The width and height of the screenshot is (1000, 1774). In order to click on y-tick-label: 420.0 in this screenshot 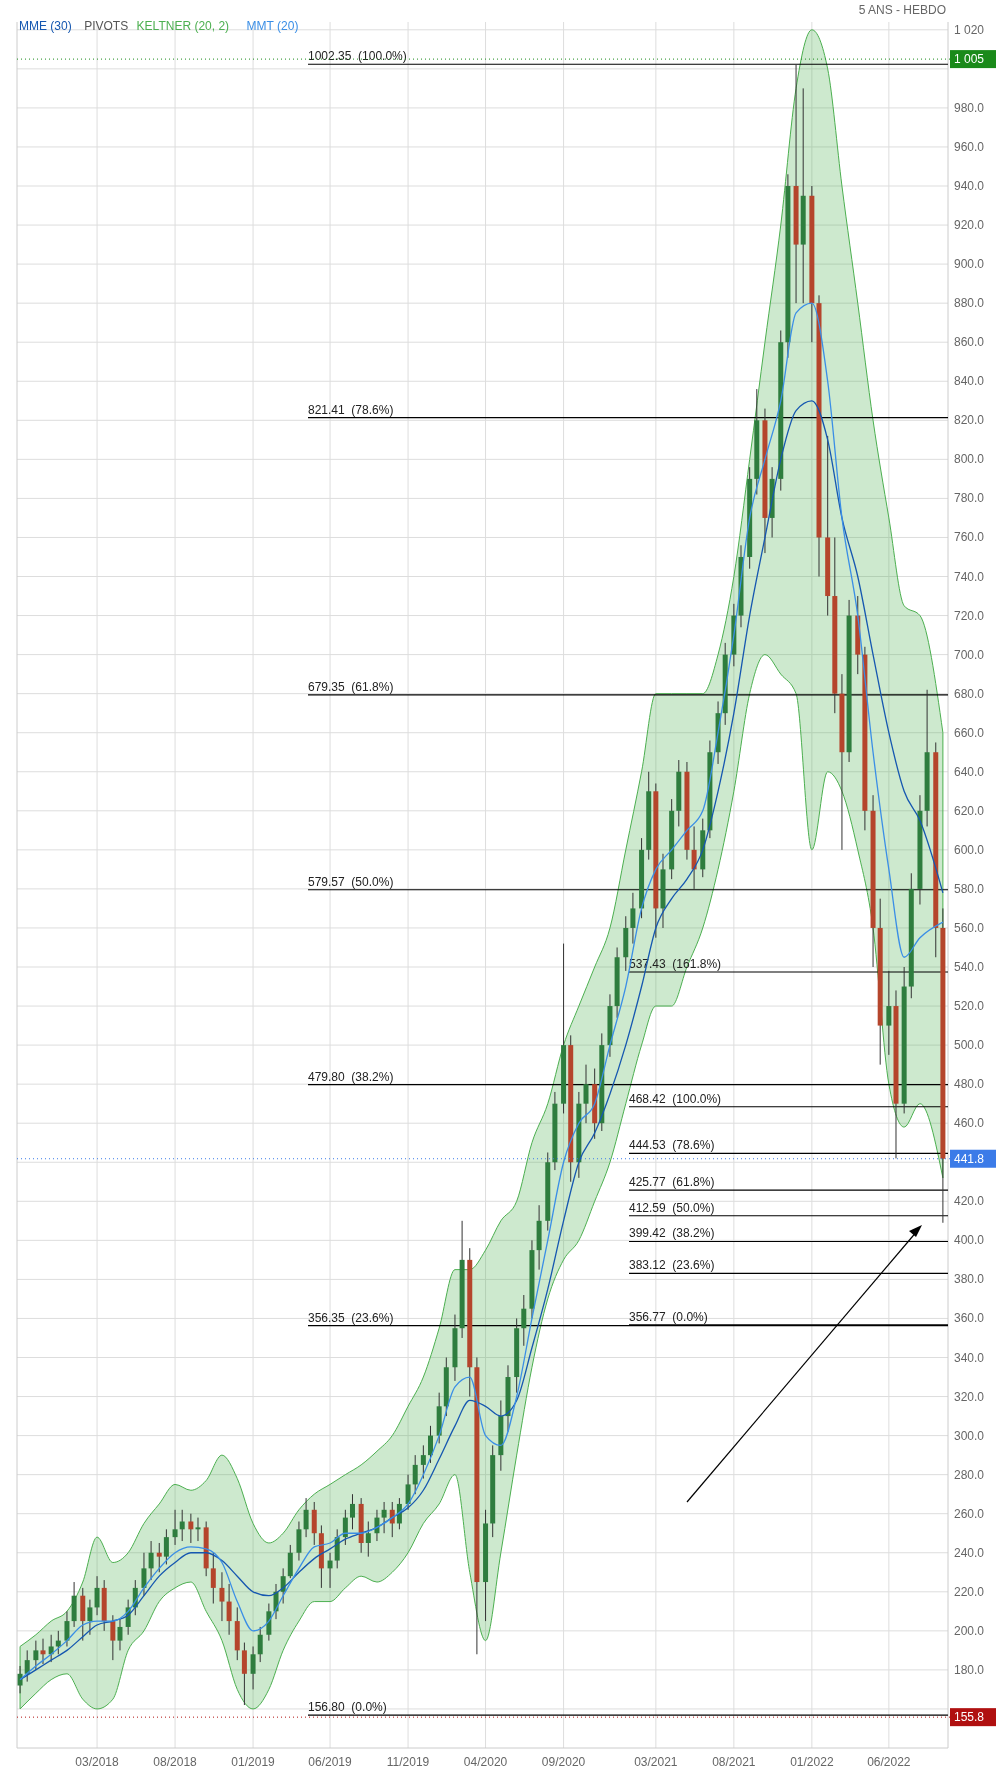, I will do `click(969, 1201)`.